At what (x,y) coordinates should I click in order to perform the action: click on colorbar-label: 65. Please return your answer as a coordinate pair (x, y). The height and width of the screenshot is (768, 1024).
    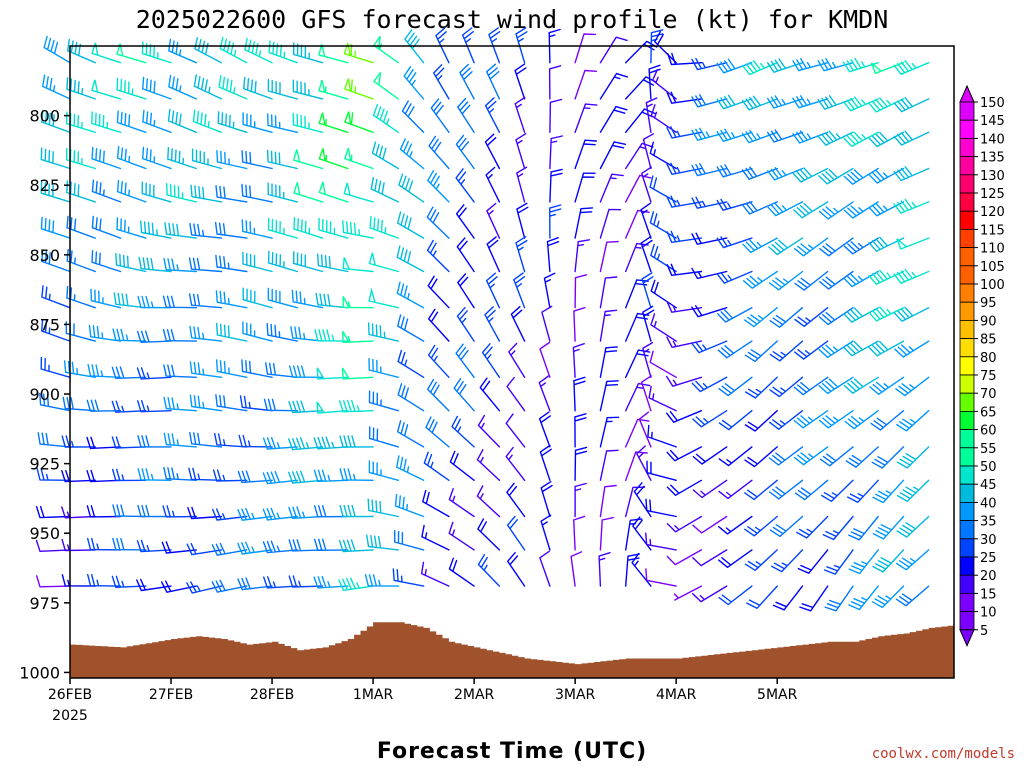
    Looking at the image, I should click on (988, 412).